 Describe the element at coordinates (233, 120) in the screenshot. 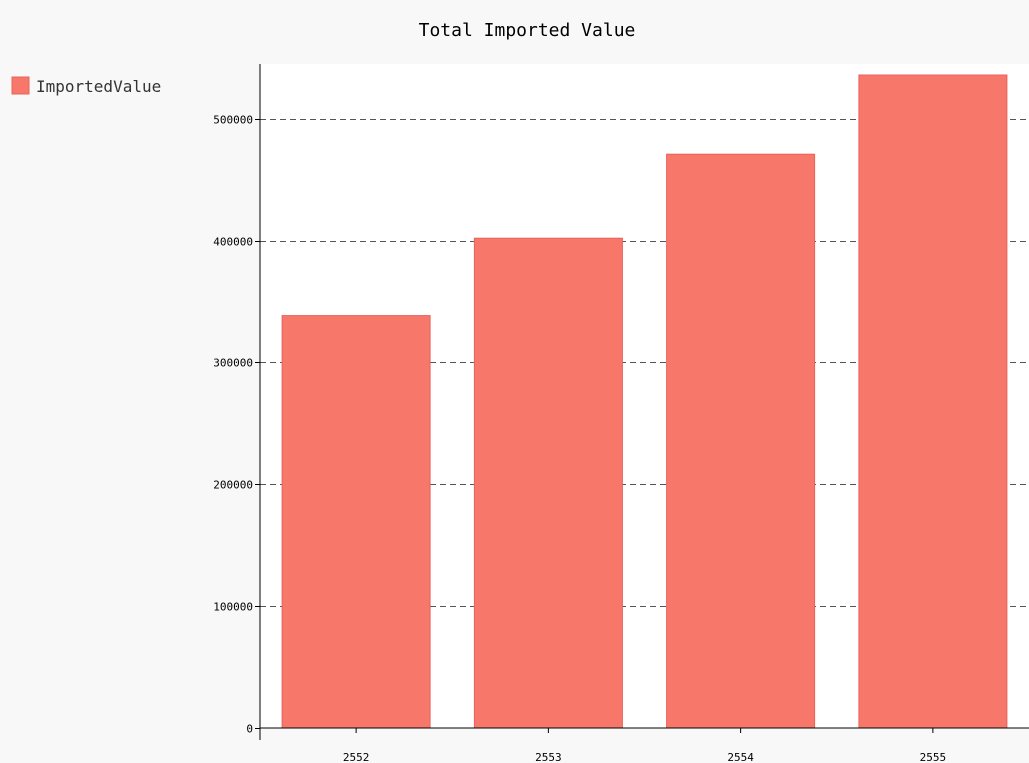

I see `y-tick-label: 500000` at that location.